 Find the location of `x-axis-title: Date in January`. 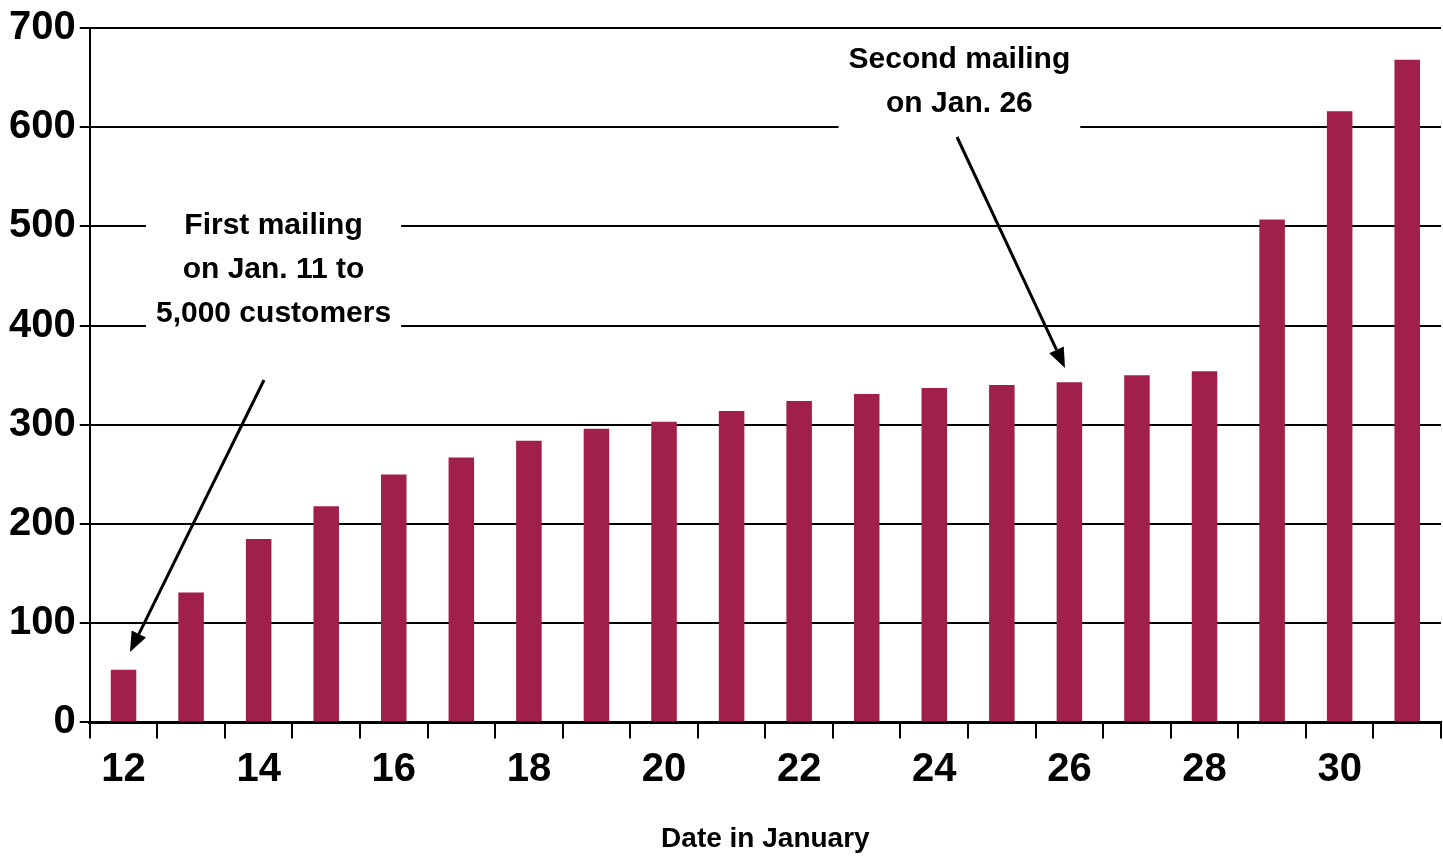

x-axis-title: Date in January is located at coordinates (766, 837).